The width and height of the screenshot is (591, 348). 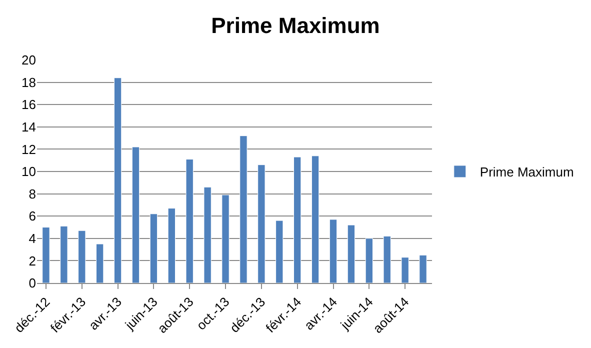 I want to click on legend-label: Prime Maximum, so click(x=527, y=172).